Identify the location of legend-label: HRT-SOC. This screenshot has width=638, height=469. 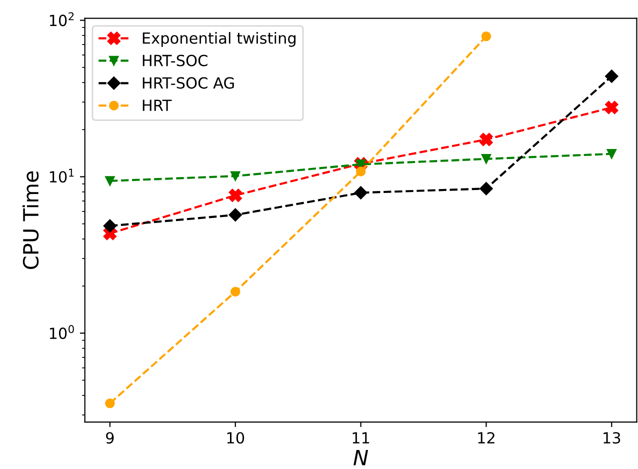
(175, 60).